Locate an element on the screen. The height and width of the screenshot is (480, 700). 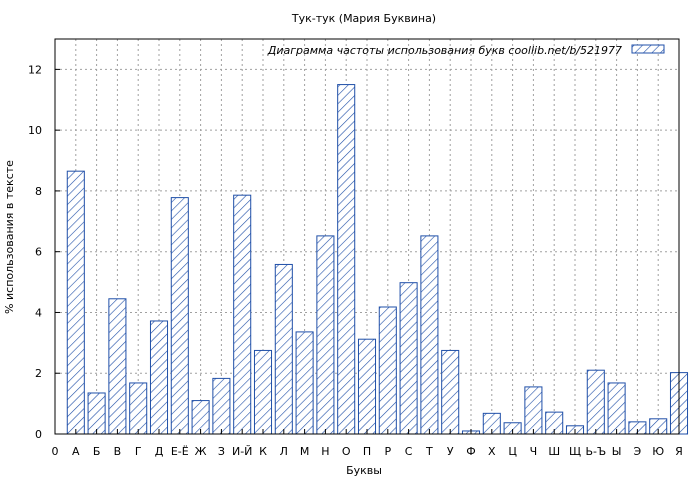
y-tick-label: 10 is located at coordinates (35, 130).